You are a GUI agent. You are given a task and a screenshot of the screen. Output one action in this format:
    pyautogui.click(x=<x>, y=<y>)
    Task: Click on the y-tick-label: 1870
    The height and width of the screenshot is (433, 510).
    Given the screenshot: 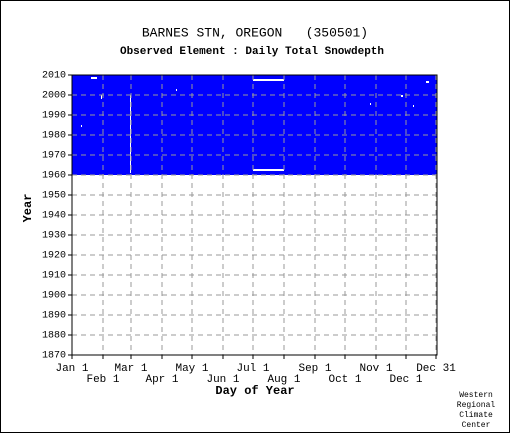 What is the action you would take?
    pyautogui.click(x=54, y=356)
    